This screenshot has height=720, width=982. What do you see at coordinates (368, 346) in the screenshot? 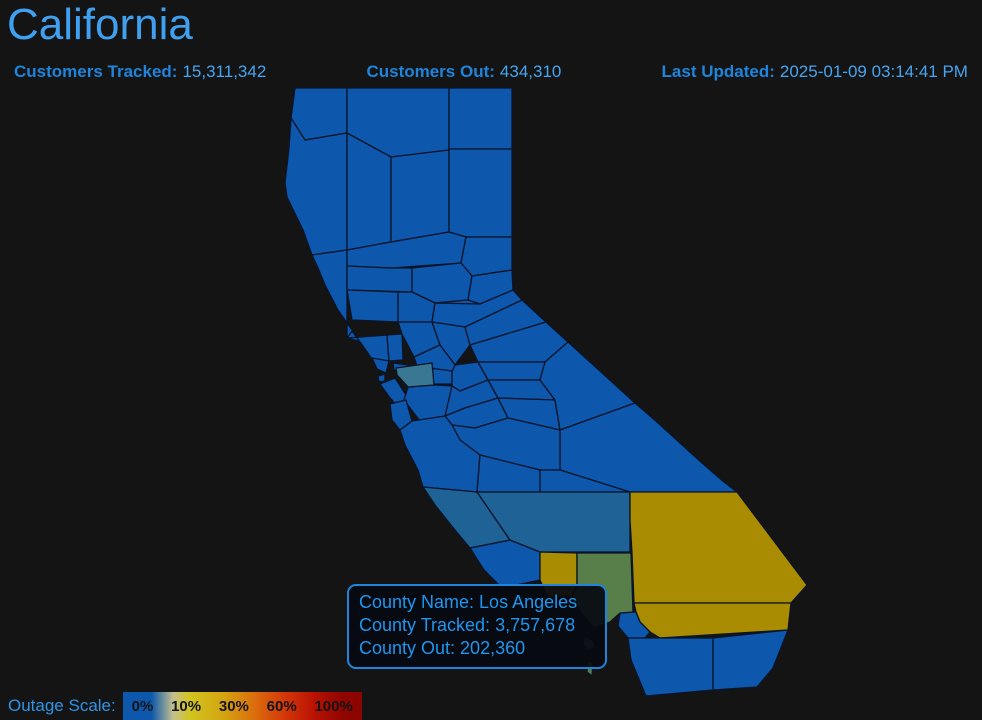
I see `county-sonoma` at bounding box center [368, 346].